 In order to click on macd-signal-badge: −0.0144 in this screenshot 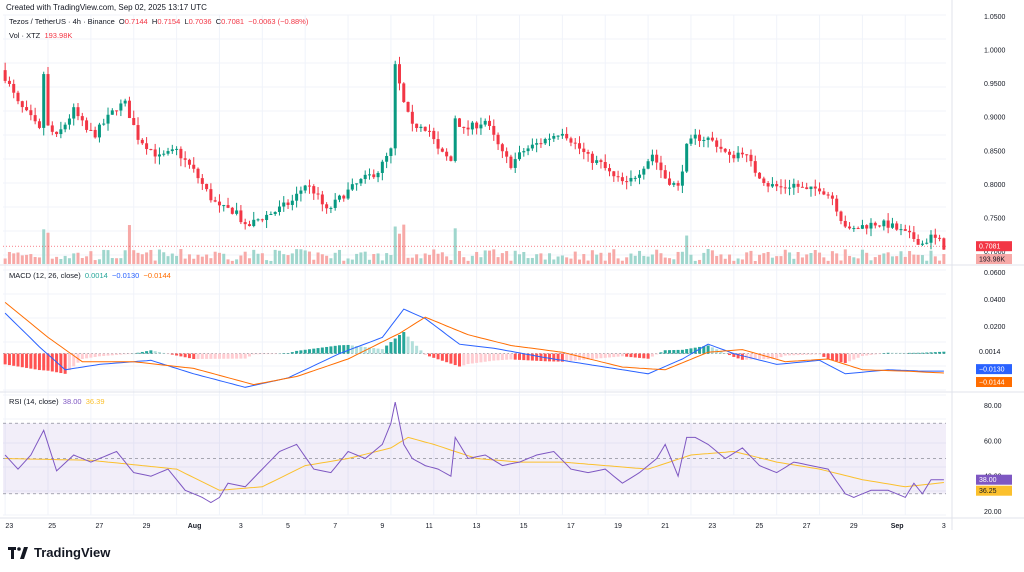, I will do `click(992, 383)`.